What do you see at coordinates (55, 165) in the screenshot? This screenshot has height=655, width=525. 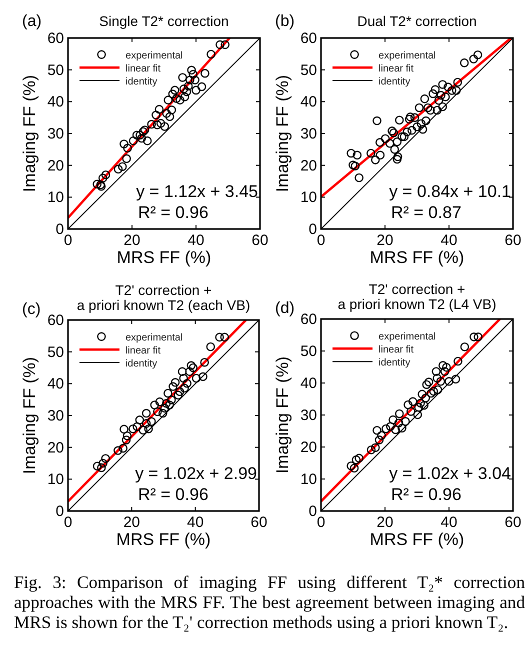 I see `y-tick-label: 20` at bounding box center [55, 165].